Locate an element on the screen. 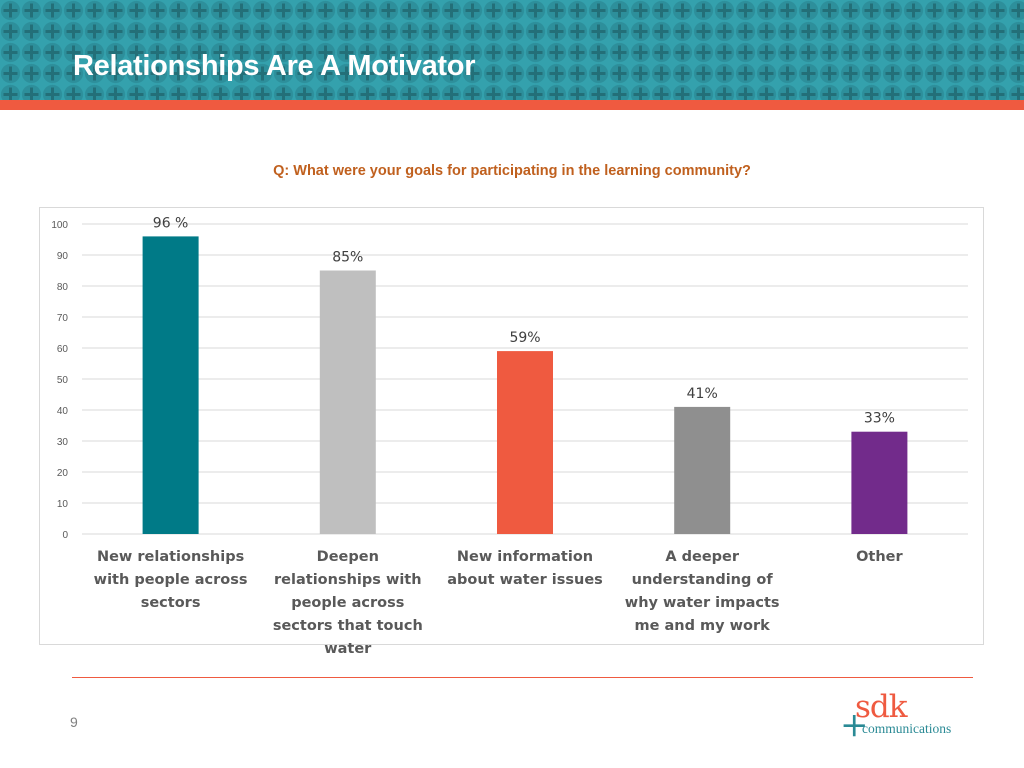  logo-plus-icon: + is located at coordinates (854, 725).